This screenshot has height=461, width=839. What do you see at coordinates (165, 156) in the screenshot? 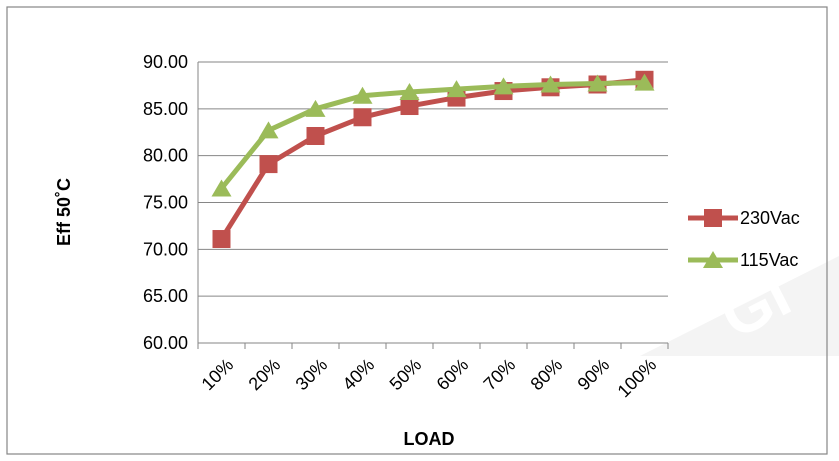
I see `y-tick-label: 80.00` at bounding box center [165, 156].